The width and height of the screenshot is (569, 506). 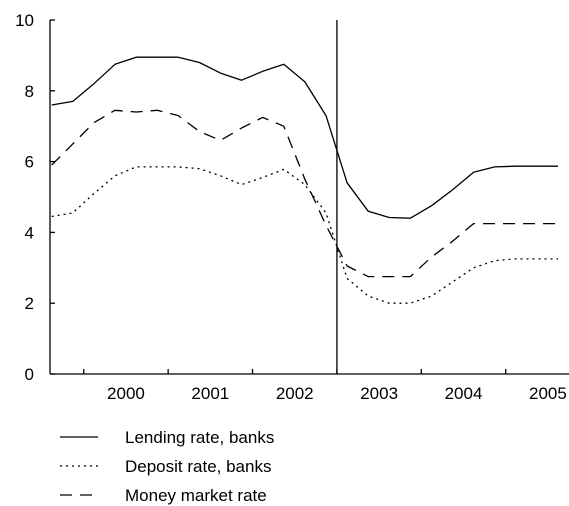 What do you see at coordinates (29, 162) in the screenshot?
I see `y-tick-label: 6` at bounding box center [29, 162].